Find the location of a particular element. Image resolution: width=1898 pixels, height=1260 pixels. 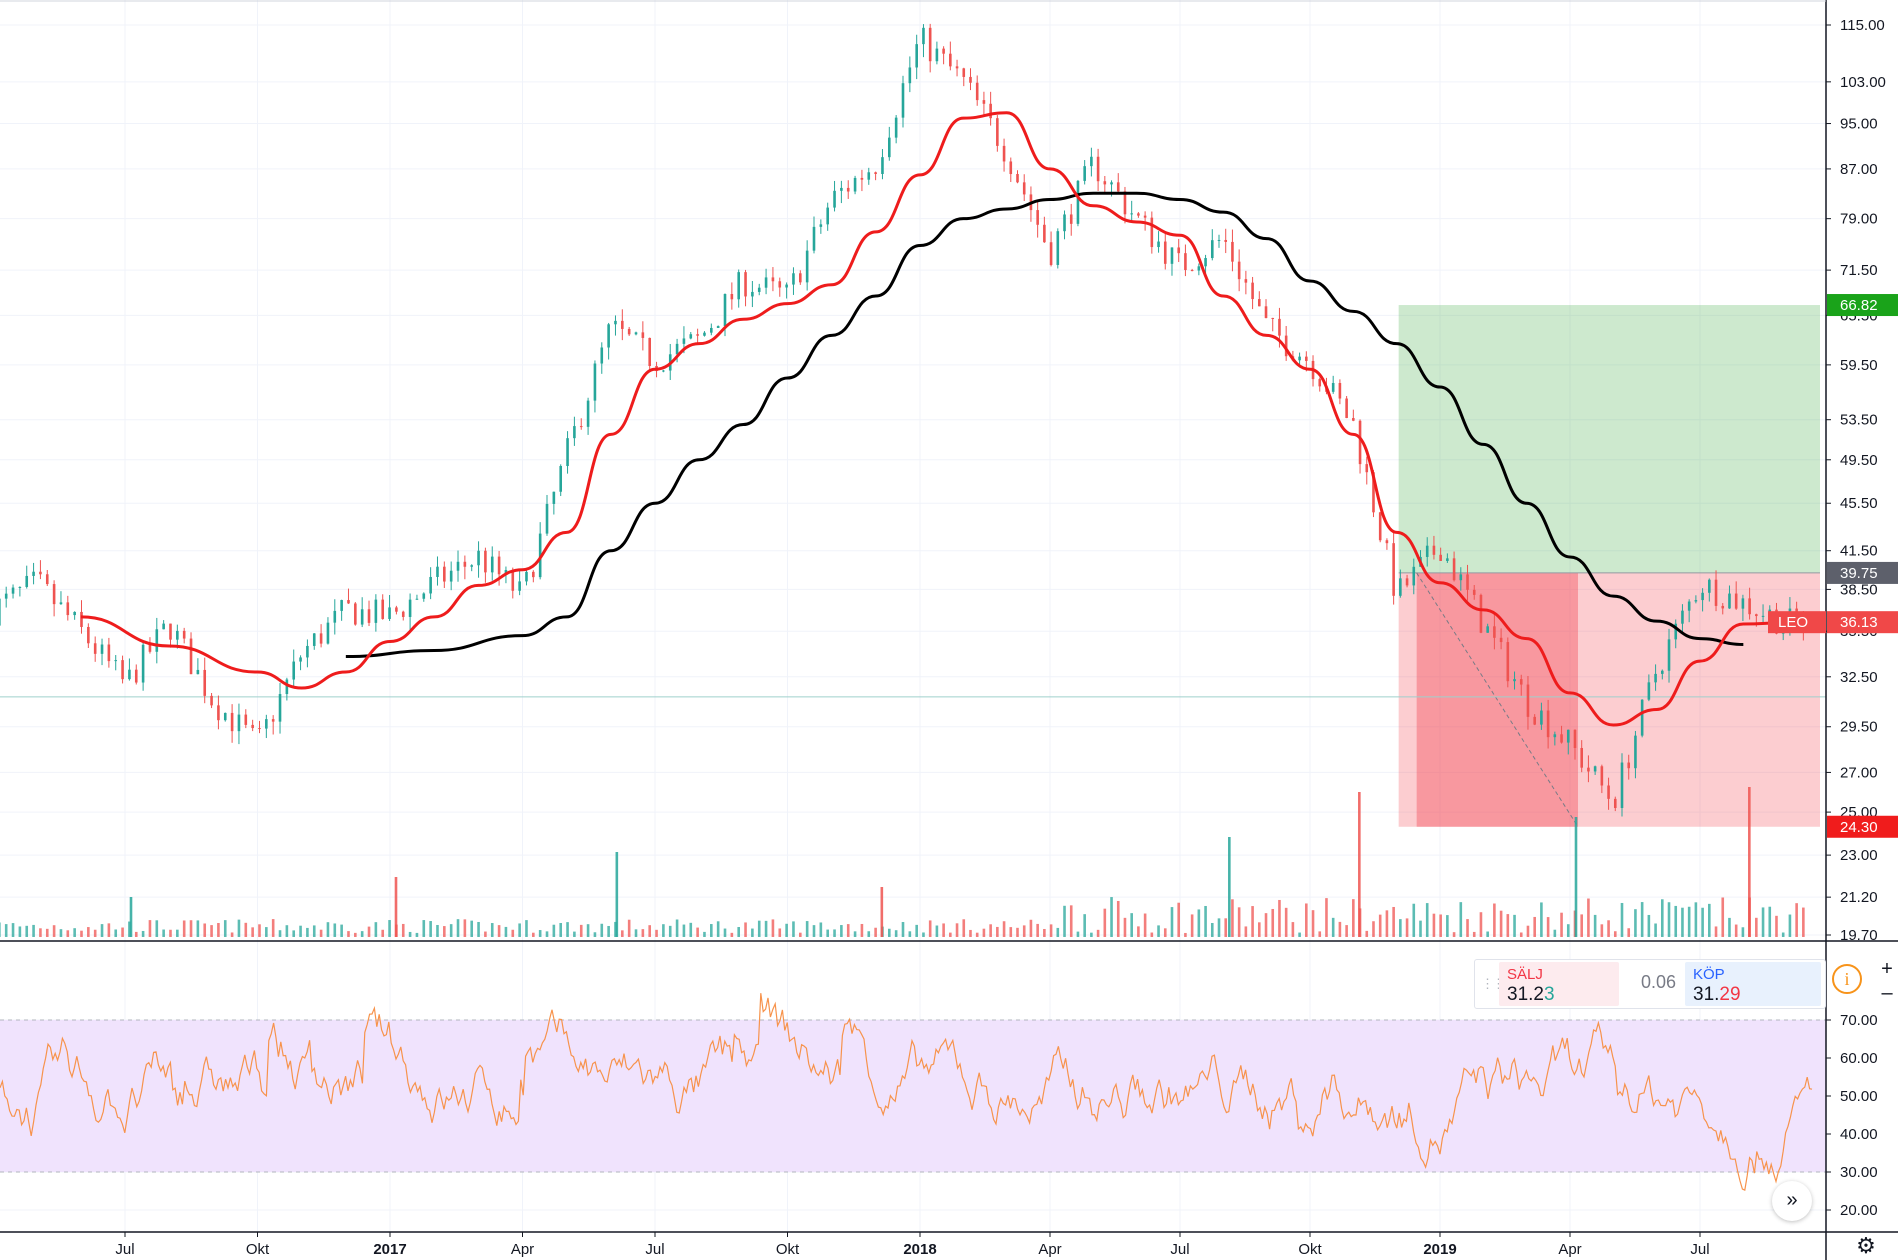

time-tick-label: Apr is located at coordinates (522, 1249).